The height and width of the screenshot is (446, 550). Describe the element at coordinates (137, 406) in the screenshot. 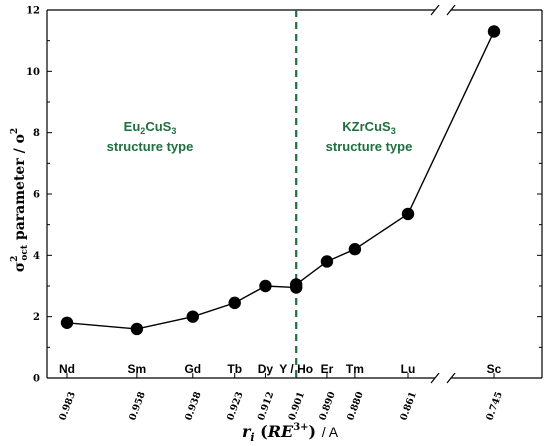

I see `x-ionic-radius-label: 0.958` at that location.